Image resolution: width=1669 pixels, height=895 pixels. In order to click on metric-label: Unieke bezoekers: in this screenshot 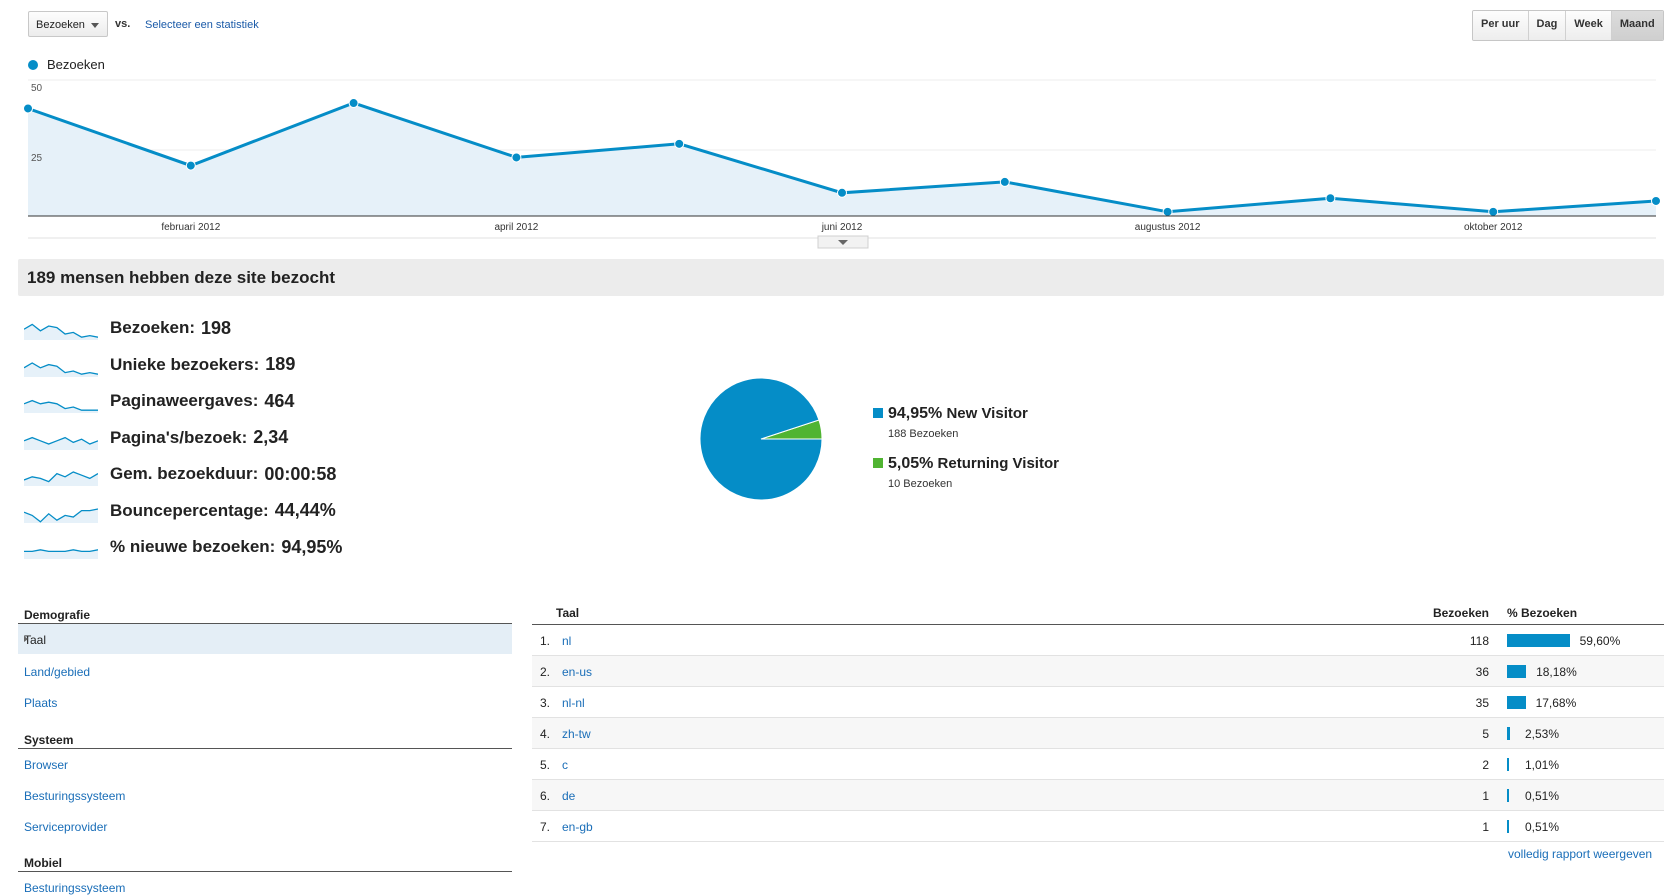, I will do `click(185, 364)`.